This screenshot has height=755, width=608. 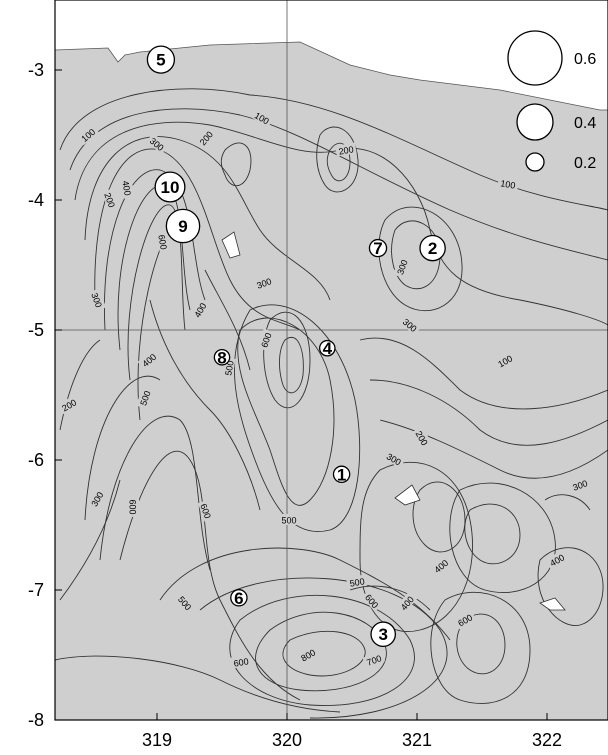 I want to click on station-label: 8, so click(x=221, y=357).